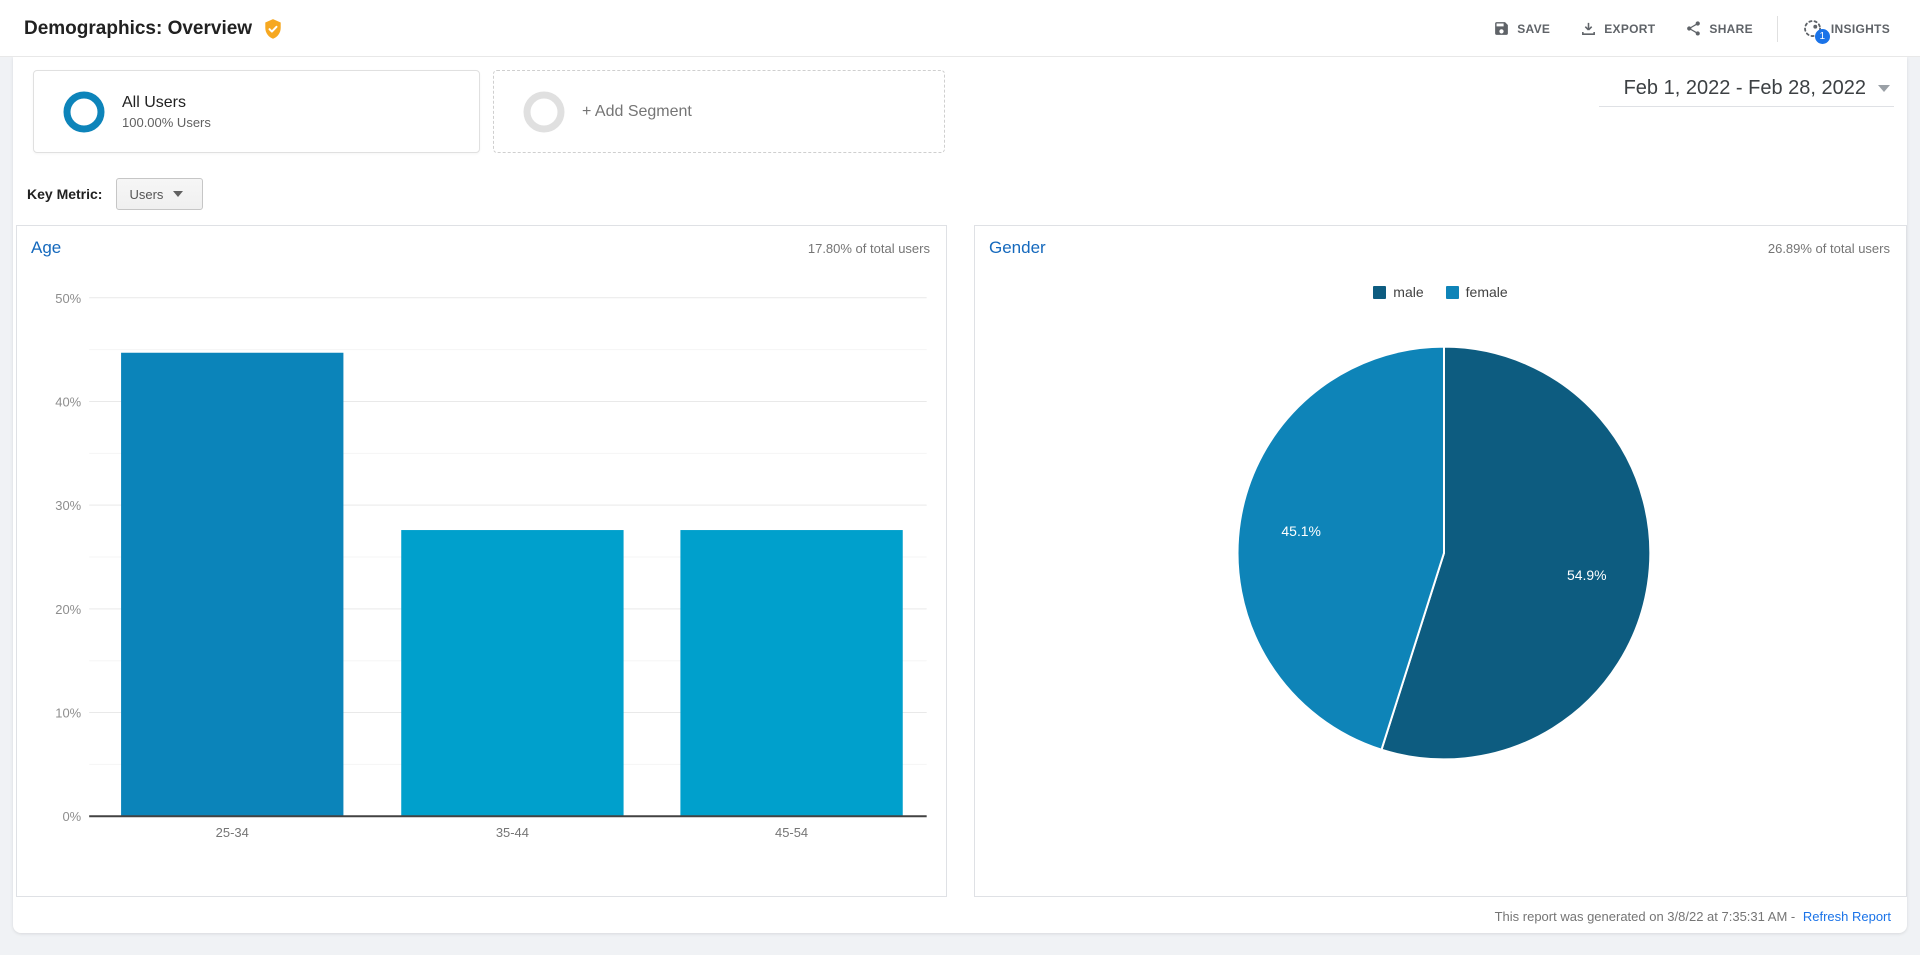 This screenshot has height=955, width=1920. I want to click on toolbar-divider, so click(1777, 28).